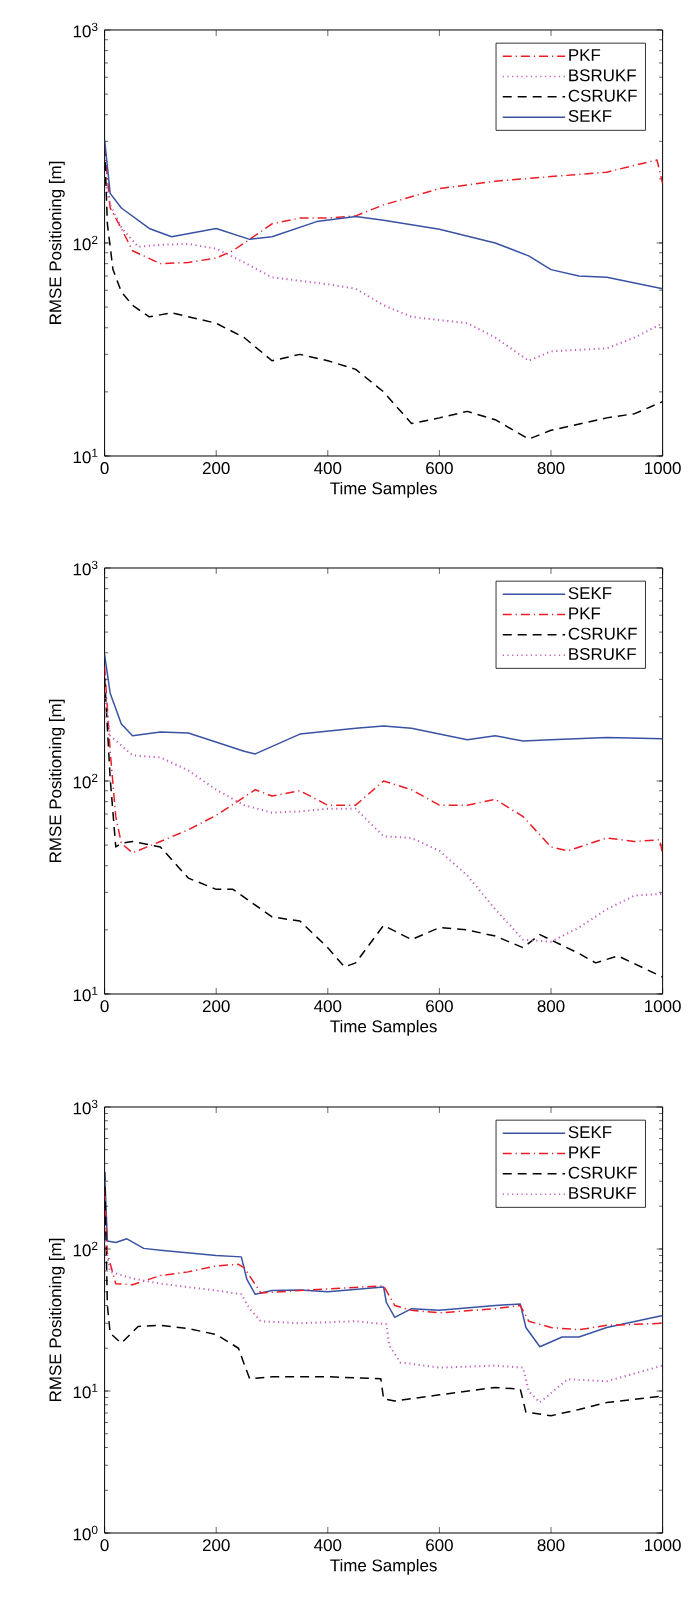 The image size is (699, 1606). What do you see at coordinates (85, 1533) in the screenshot?
I see `y-tick-label: 10$^{0}$` at bounding box center [85, 1533].